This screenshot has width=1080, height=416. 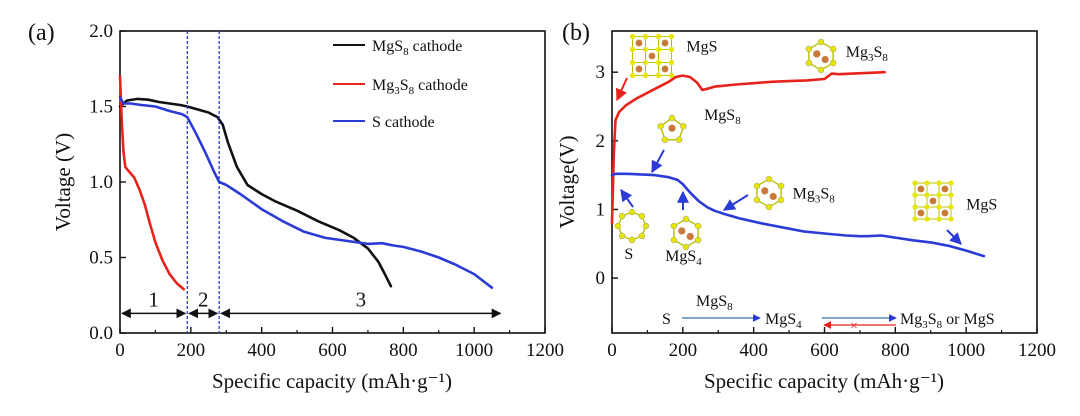 What do you see at coordinates (545, 350) in the screenshot?
I see `x-tick-label-a-6: 1200` at bounding box center [545, 350].